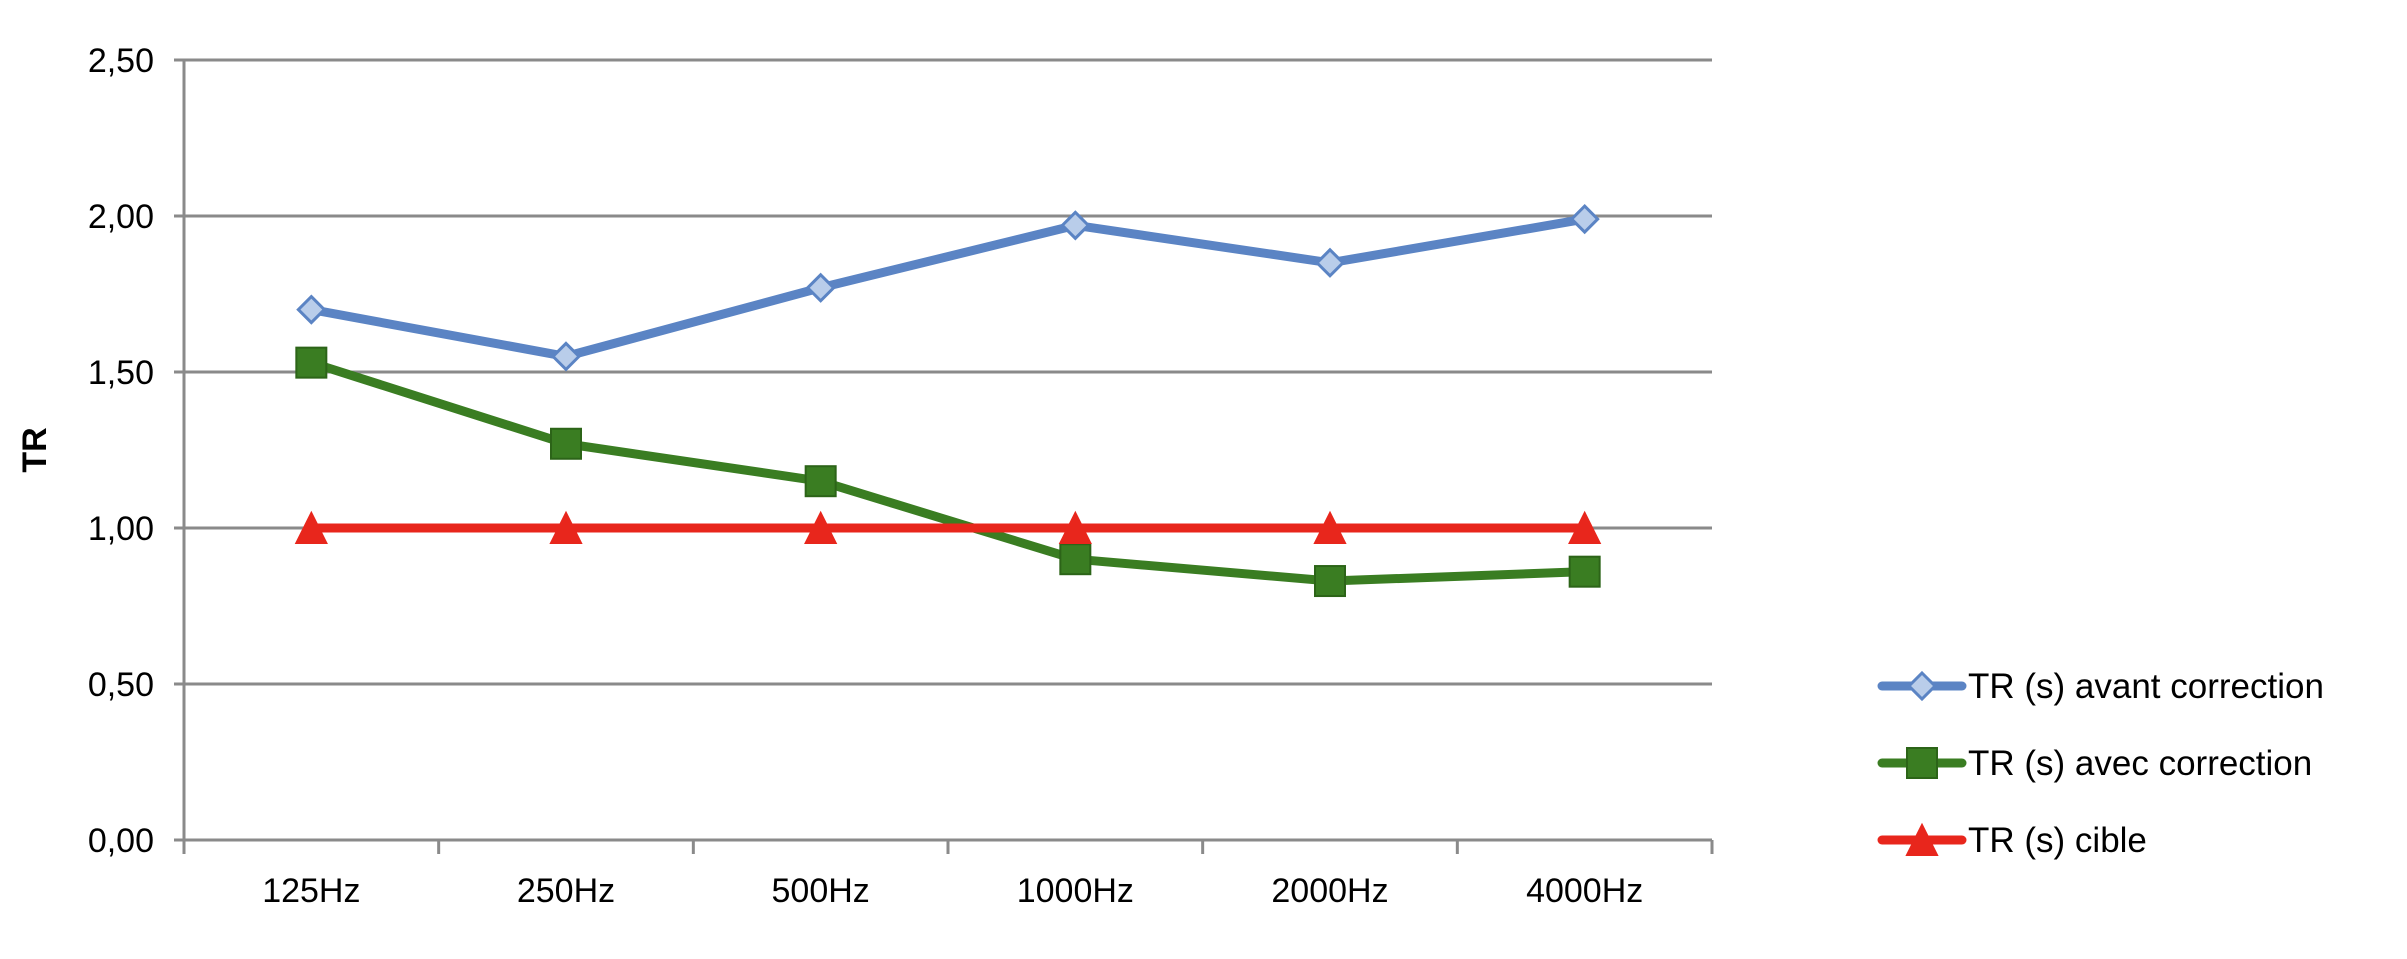 The image size is (2407, 959). I want to click on legend-label: TR (s) avant correction, so click(2146, 686).